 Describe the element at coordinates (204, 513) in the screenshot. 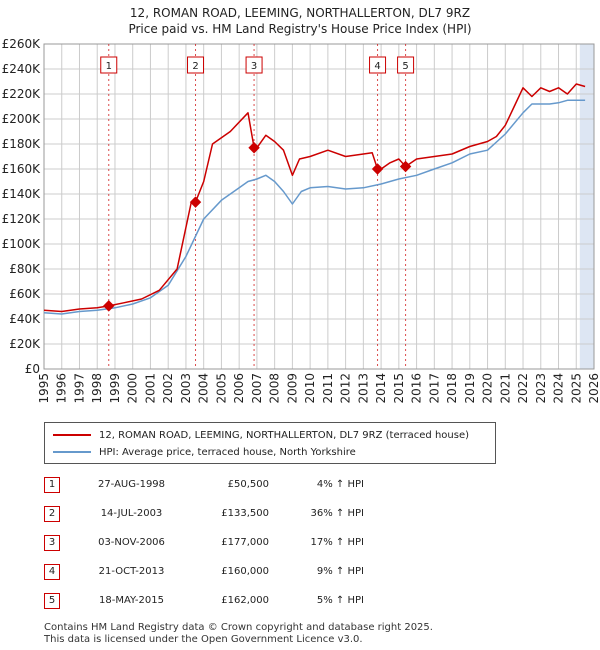

I see `table-row: 2 14-JUL-2003 £133,500 36% ↑ HPI` at that location.